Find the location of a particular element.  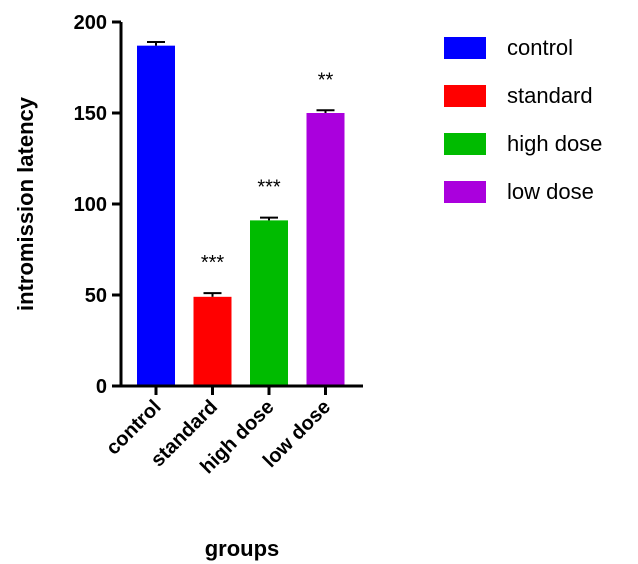

x-axis-title: groups is located at coordinates (242, 548).